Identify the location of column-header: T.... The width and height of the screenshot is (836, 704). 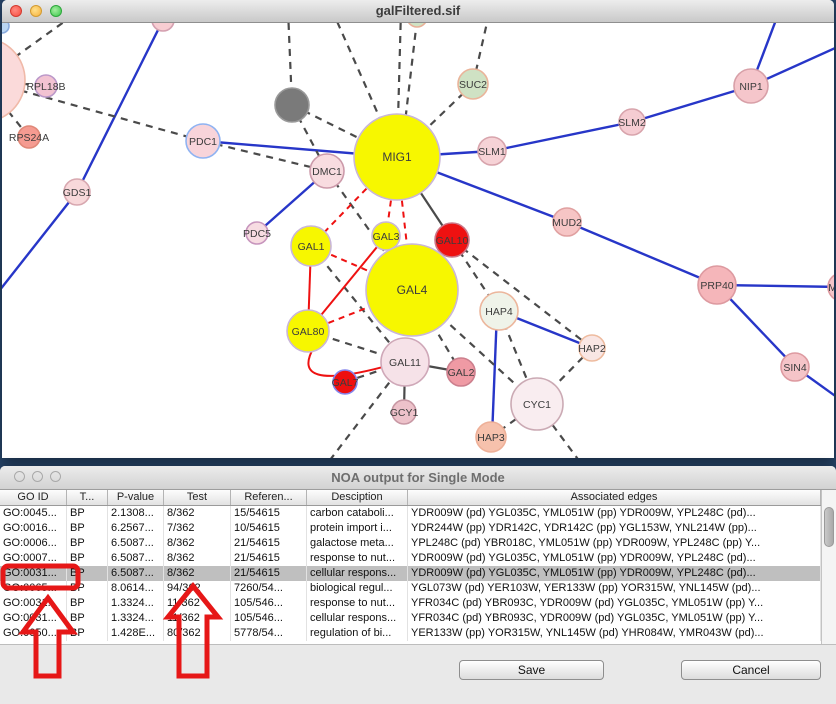
(87, 497).